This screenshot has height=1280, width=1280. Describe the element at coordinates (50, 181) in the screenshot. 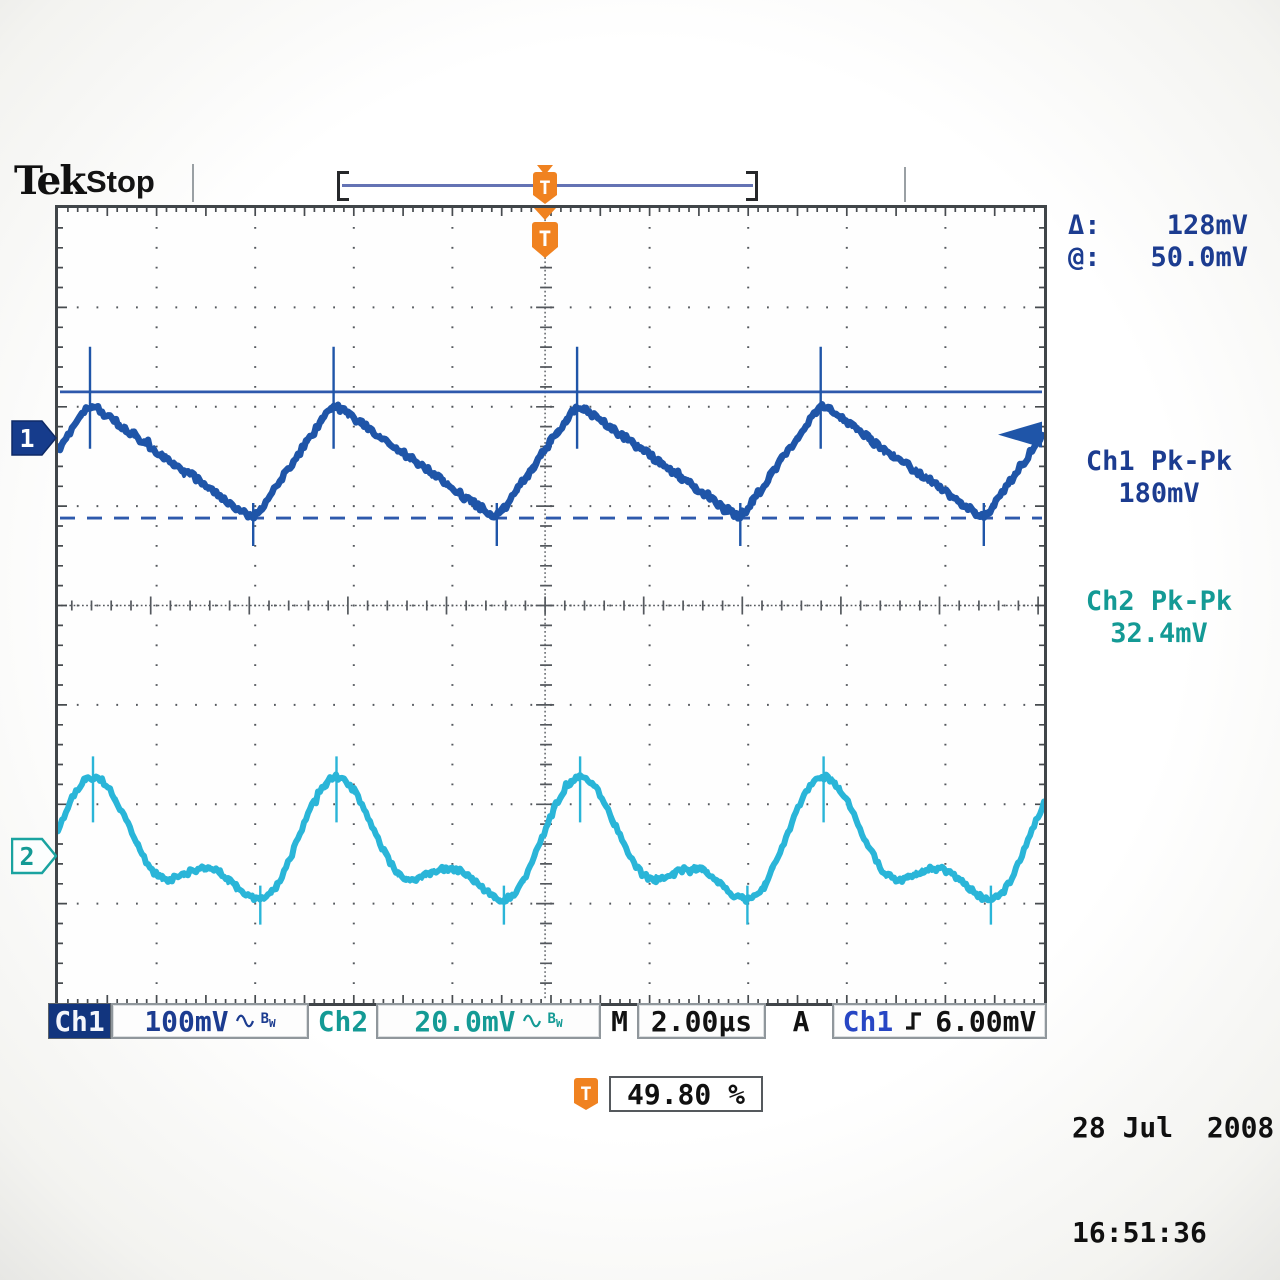

I see `tek-logo: Tek` at that location.